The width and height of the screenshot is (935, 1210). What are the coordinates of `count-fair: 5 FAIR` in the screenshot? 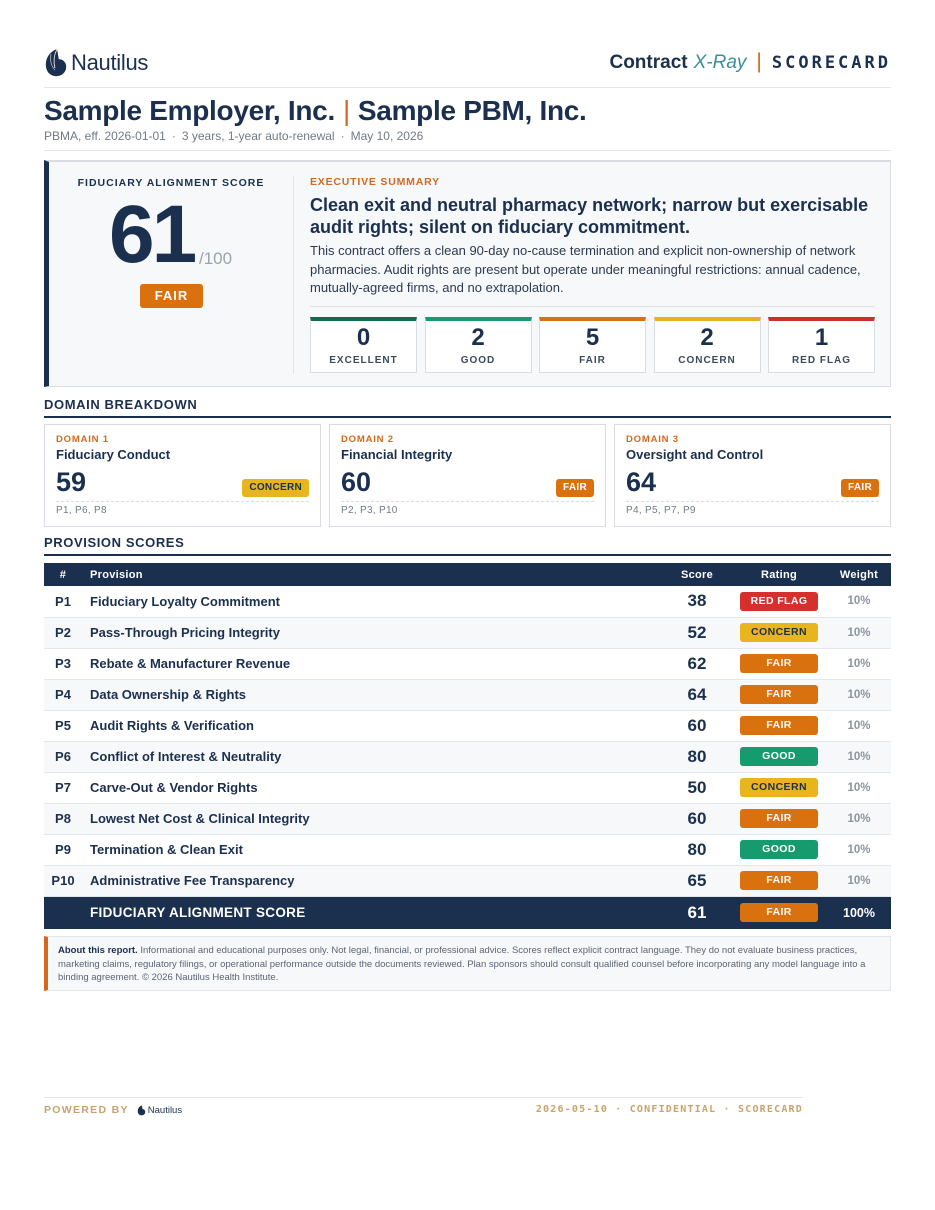 It's located at (592, 345).